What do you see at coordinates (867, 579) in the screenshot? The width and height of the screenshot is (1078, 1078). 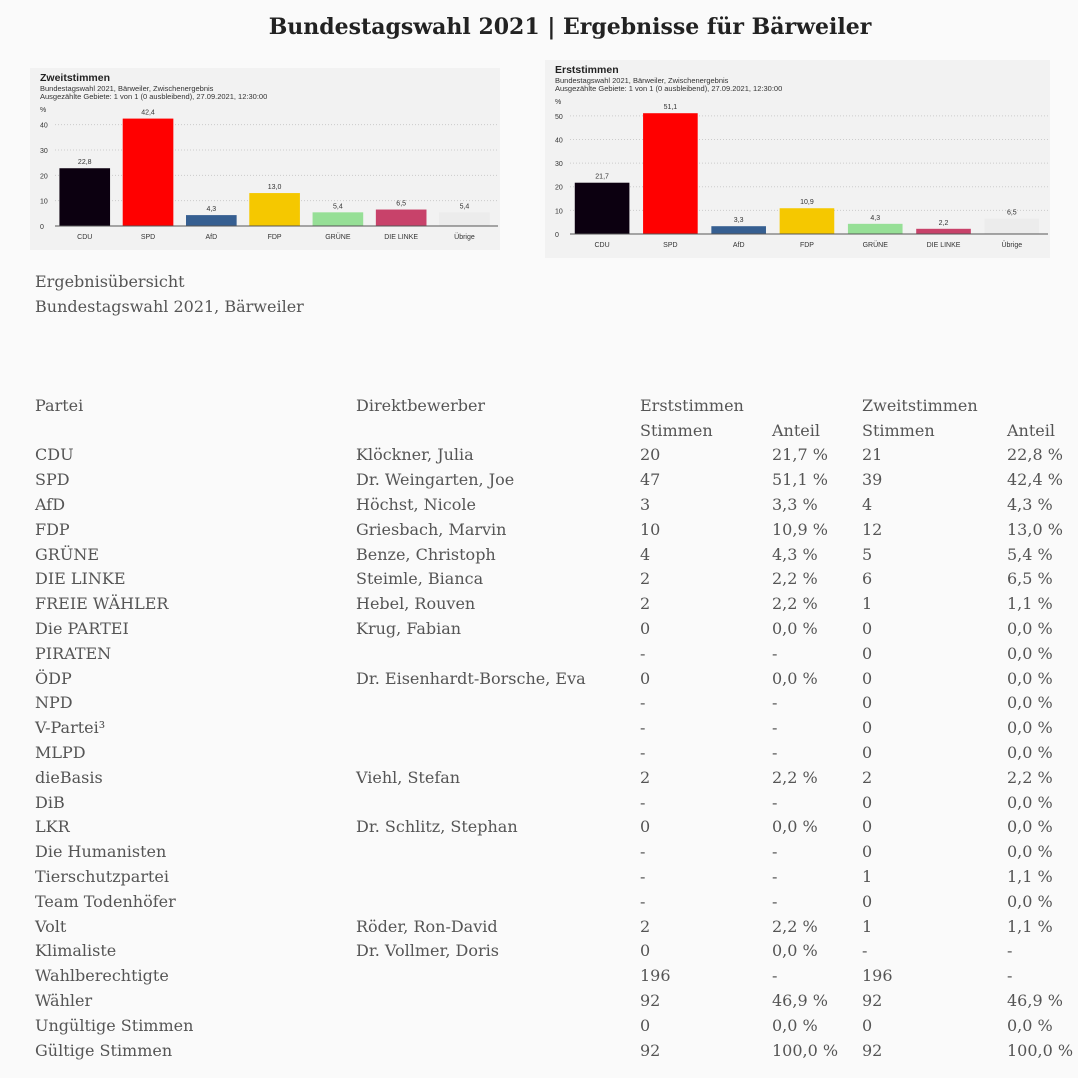 I see `table-cell: 6` at bounding box center [867, 579].